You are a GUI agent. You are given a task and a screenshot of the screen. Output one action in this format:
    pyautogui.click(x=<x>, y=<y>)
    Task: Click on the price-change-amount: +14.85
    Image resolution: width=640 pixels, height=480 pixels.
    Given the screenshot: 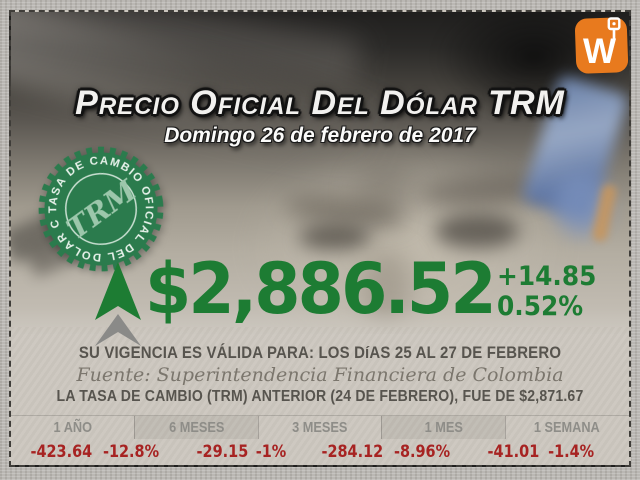 What is the action you would take?
    pyautogui.click(x=547, y=276)
    